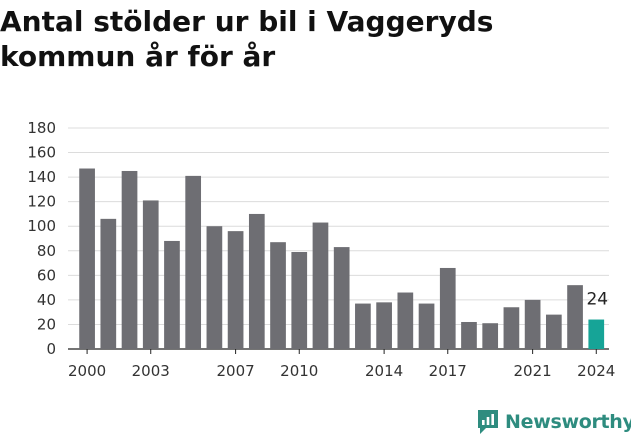  I want to click on bar-2001, so click(108, 283).